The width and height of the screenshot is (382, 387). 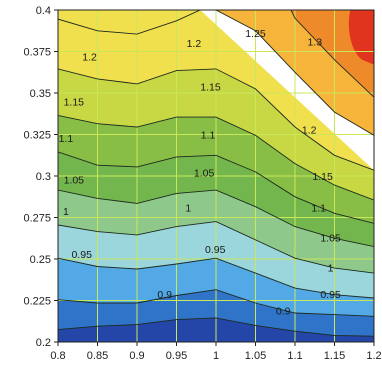 I want to click on contour-label-20: 0.95, so click(x=330, y=295).